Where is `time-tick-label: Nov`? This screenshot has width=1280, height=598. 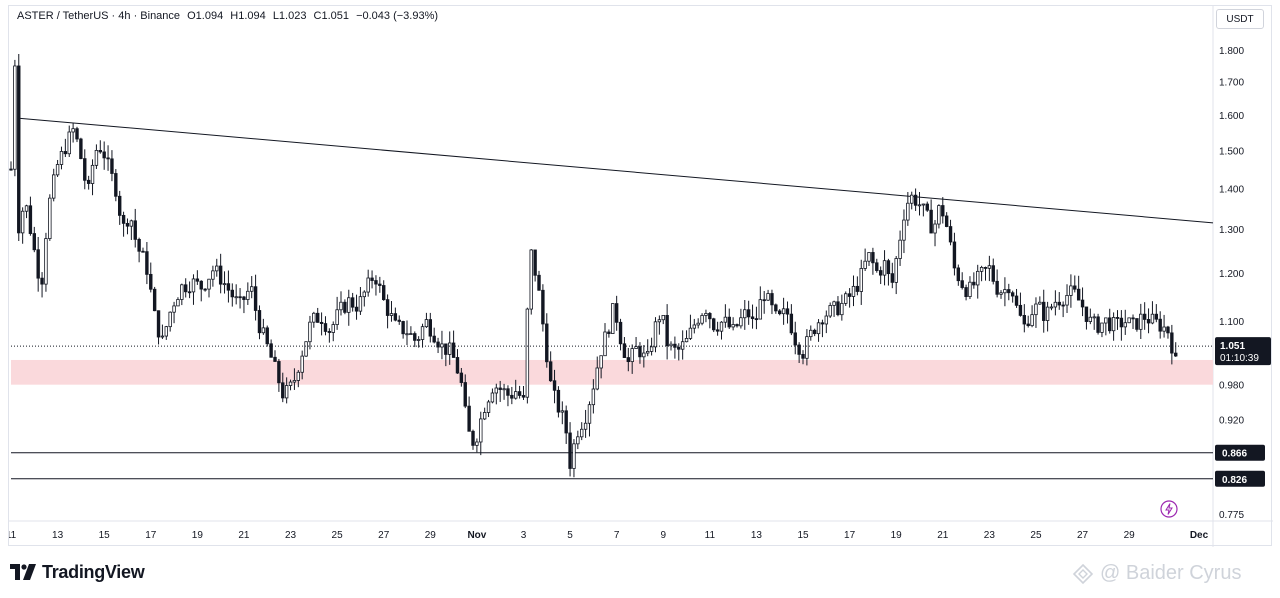
time-tick-label: Nov is located at coordinates (476, 535).